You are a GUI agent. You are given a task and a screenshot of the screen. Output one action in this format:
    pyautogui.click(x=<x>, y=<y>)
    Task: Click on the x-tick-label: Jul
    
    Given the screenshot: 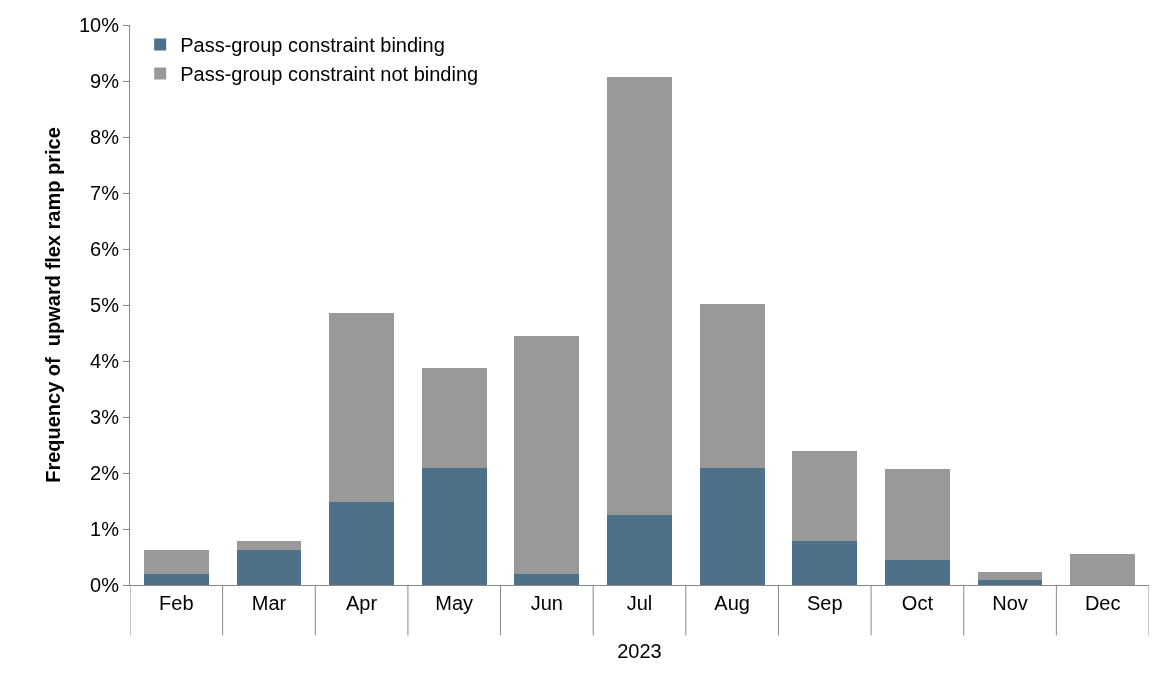 What is the action you would take?
    pyautogui.click(x=639, y=603)
    